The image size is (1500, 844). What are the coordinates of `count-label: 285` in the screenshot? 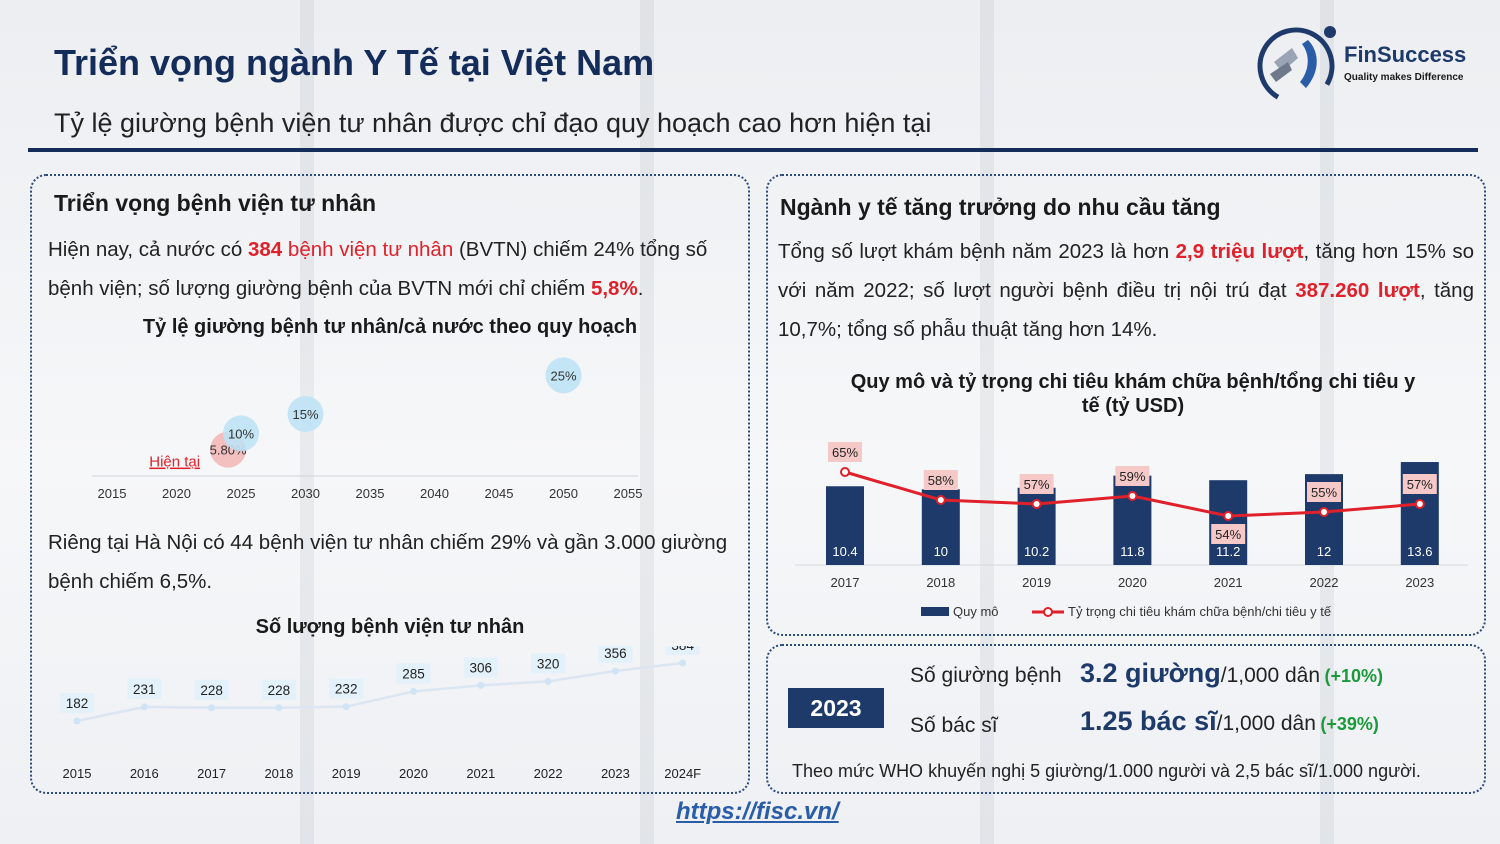 It's located at (413, 673).